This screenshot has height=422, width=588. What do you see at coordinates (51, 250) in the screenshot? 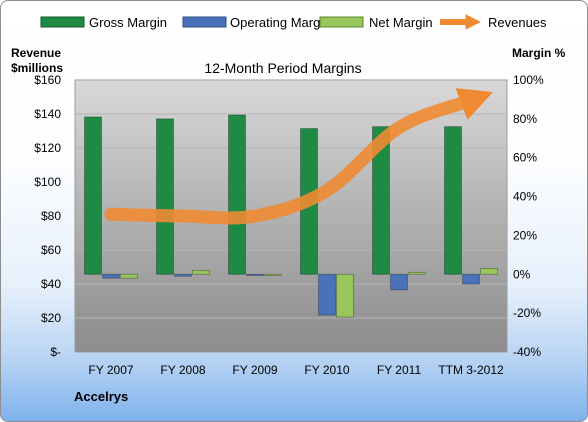
I see `left-tick-label: $60` at bounding box center [51, 250].